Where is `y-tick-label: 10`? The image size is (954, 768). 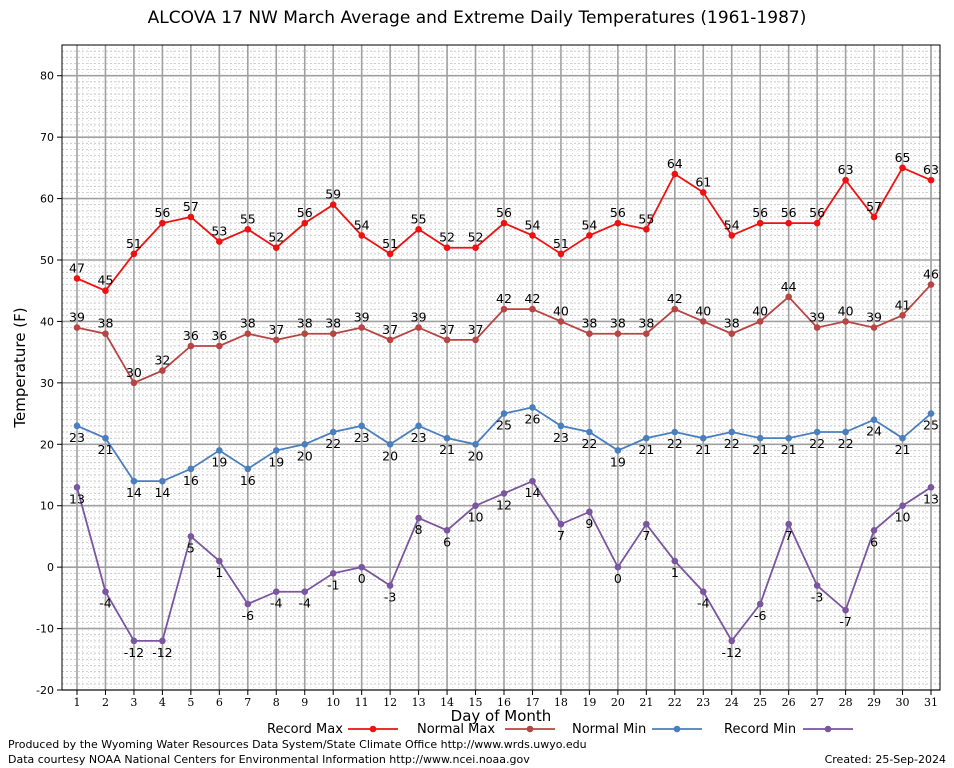 y-tick-label: 10 is located at coordinates (47, 506).